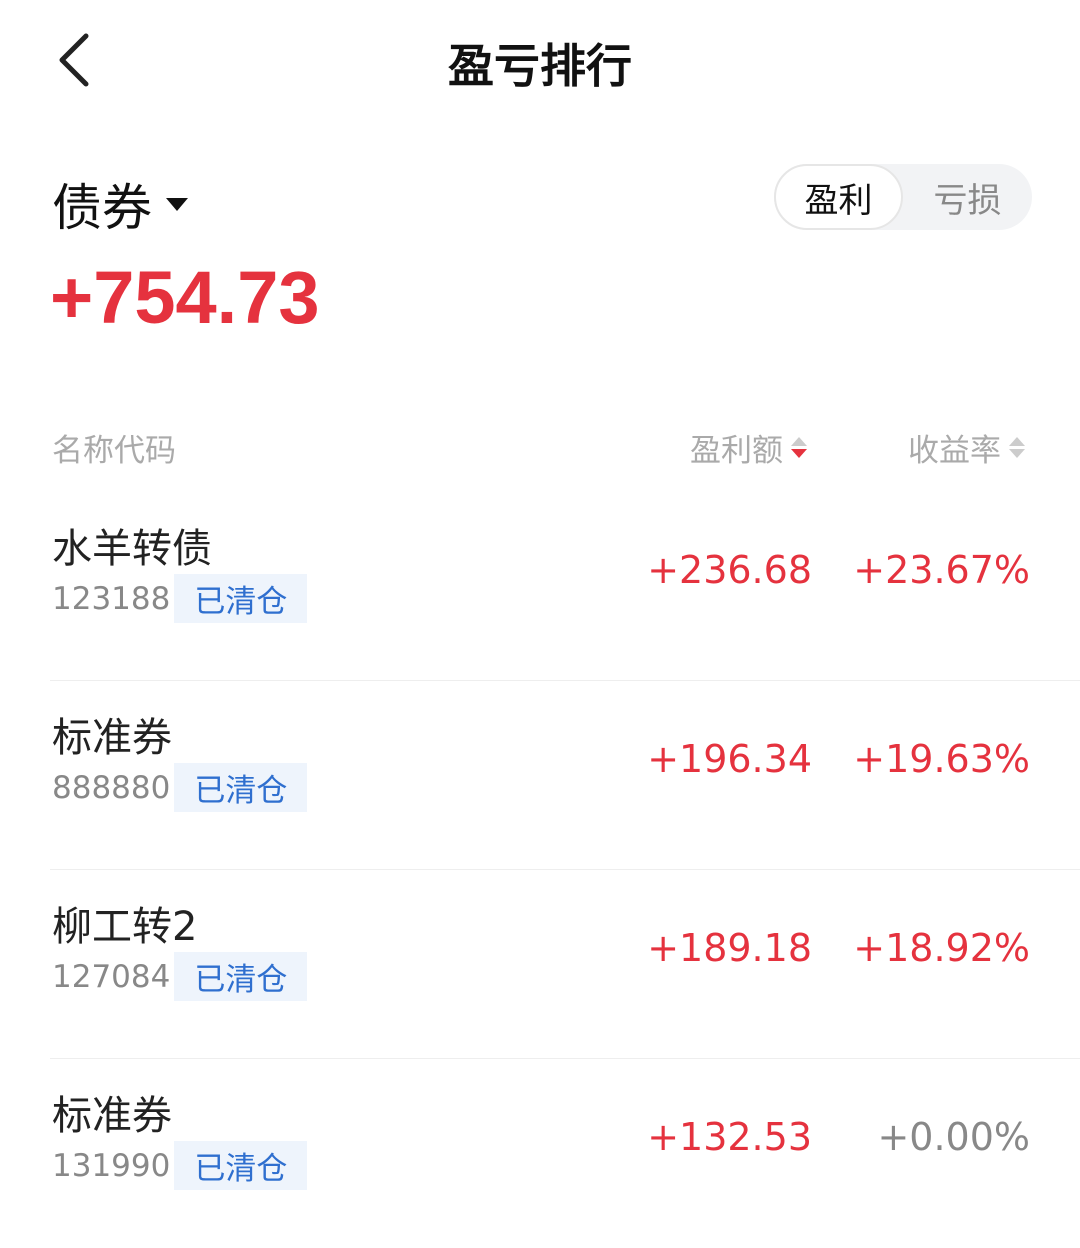  I want to click on tab-loss: 亏损, so click(967, 200).